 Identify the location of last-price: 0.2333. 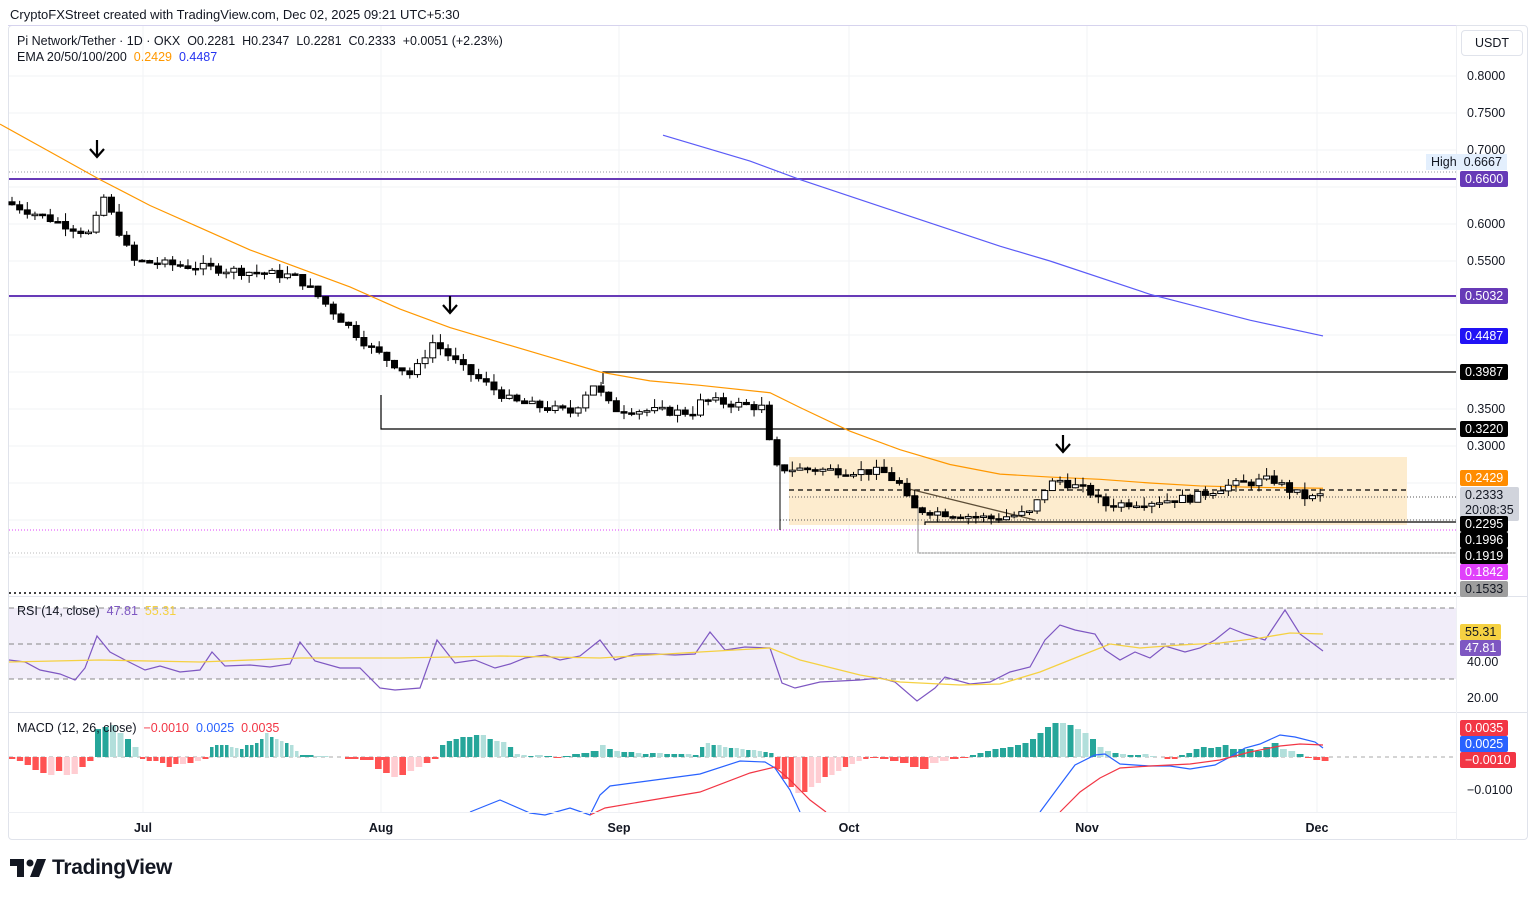
(1484, 495).